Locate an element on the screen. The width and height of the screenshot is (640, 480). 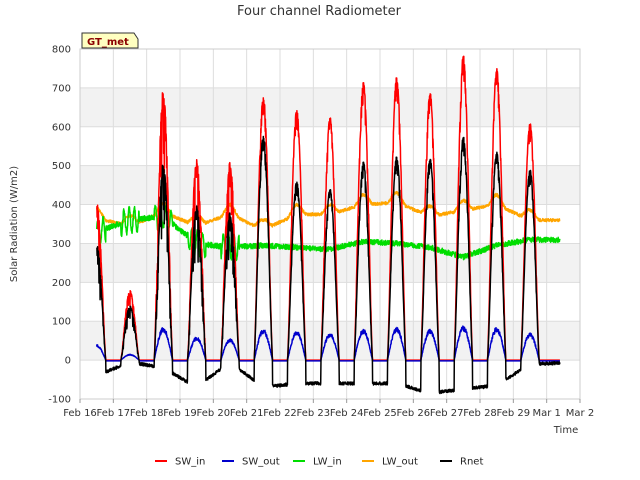
badge-box is located at coordinates (110, 40).